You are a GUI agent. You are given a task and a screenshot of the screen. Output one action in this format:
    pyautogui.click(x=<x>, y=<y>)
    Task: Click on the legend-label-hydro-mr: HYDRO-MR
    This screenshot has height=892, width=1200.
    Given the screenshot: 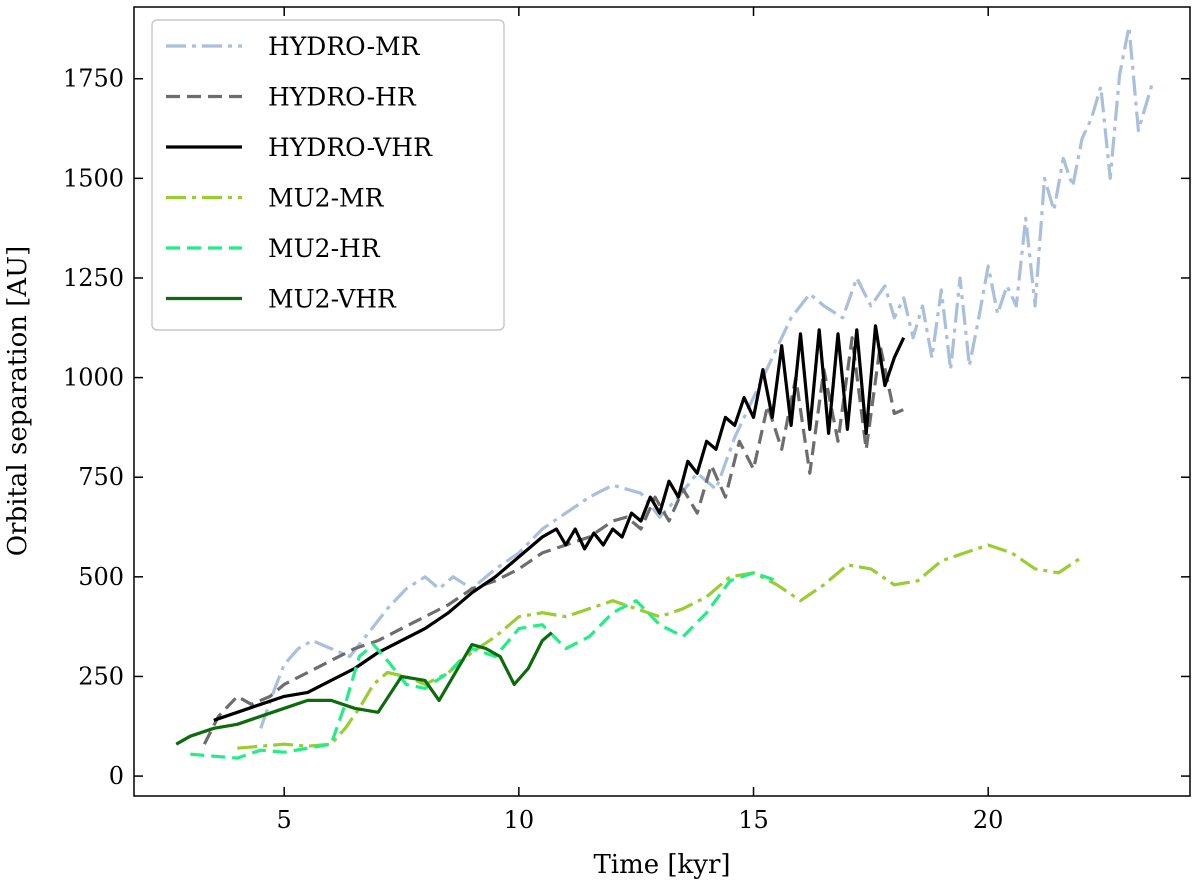 What is the action you would take?
    pyautogui.click(x=344, y=46)
    